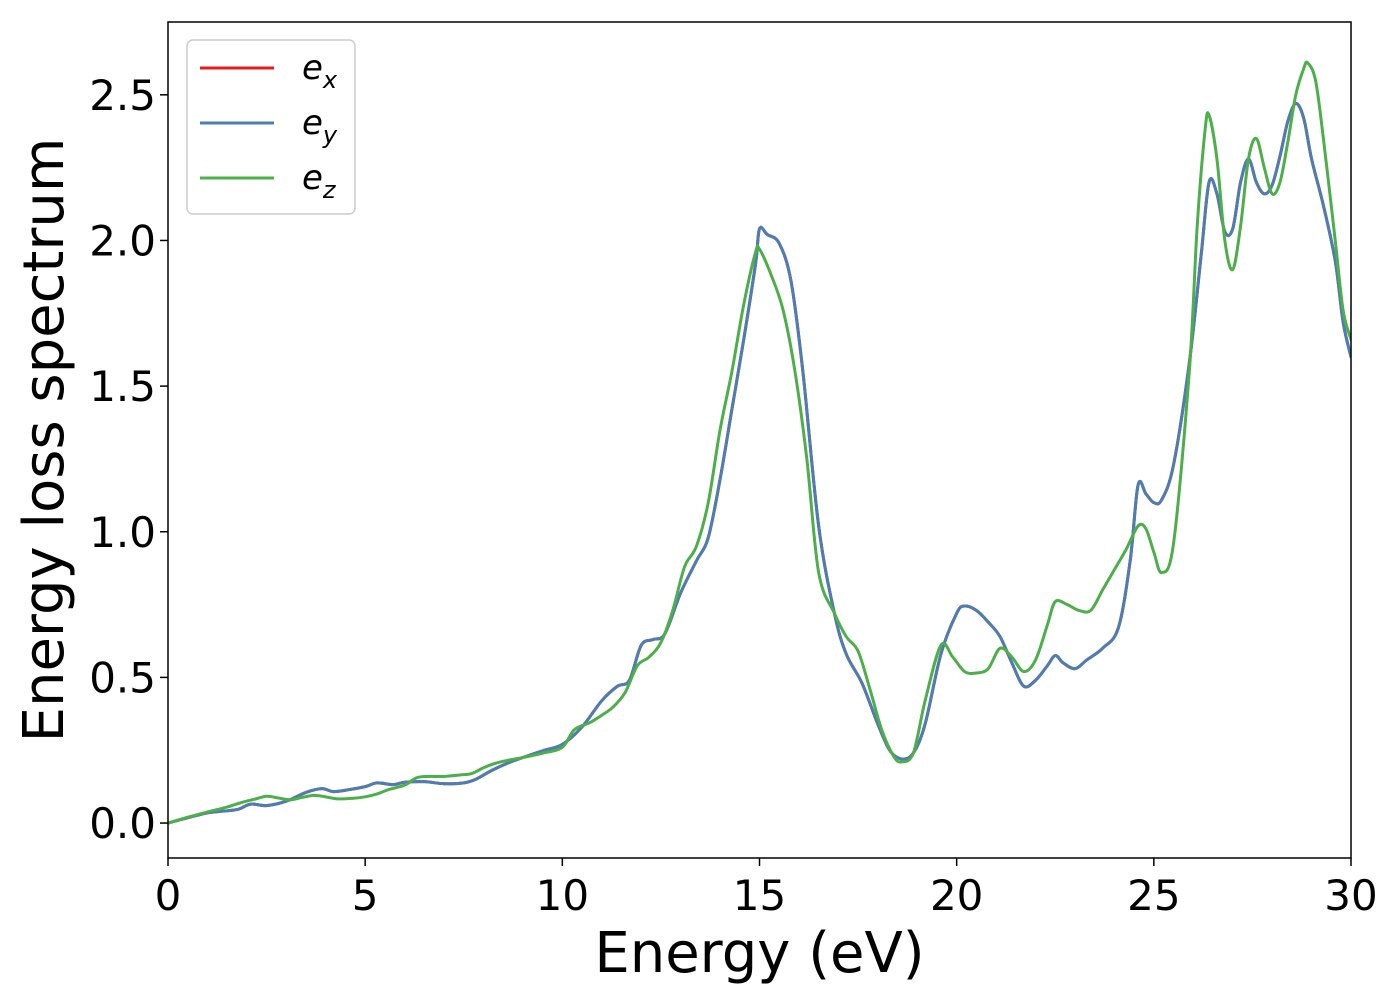 The image size is (1400, 1000). Describe the element at coordinates (44, 440) in the screenshot. I see `y-axis-label: Energy loss spectrum` at that location.